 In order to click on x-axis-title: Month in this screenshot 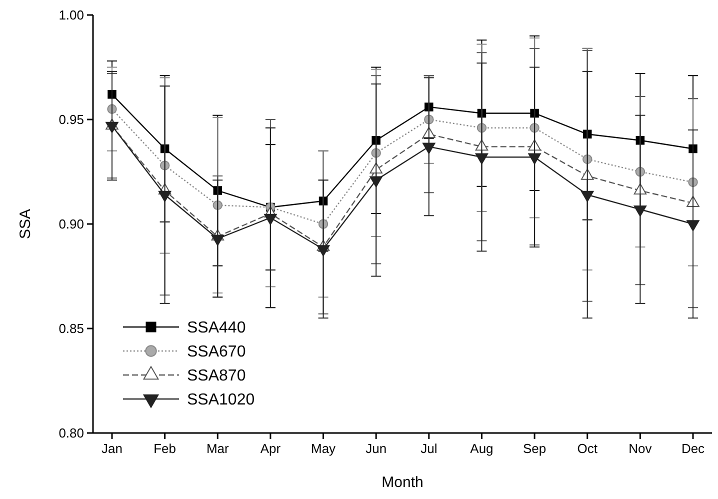, I will do `click(403, 482)`.